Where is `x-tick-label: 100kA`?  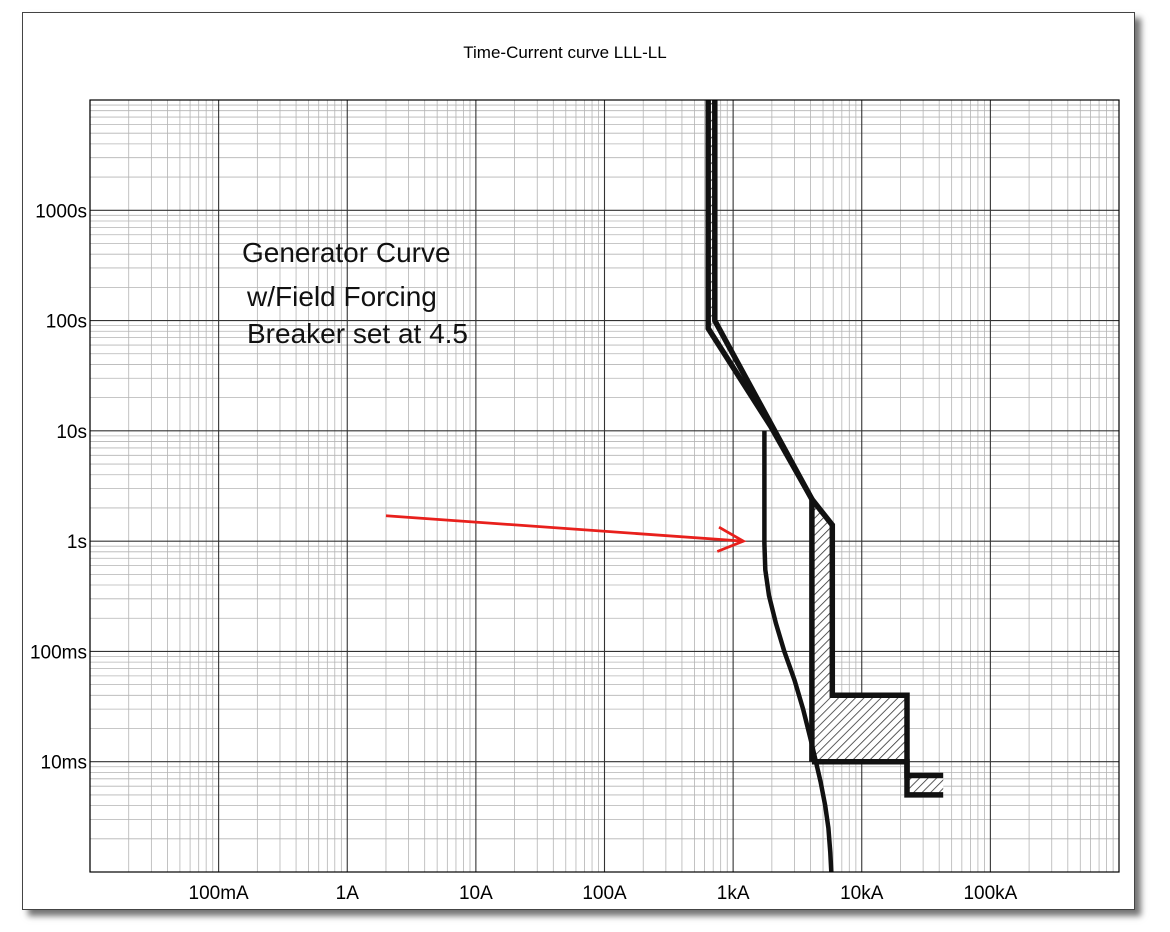 x-tick-label: 100kA is located at coordinates (990, 893).